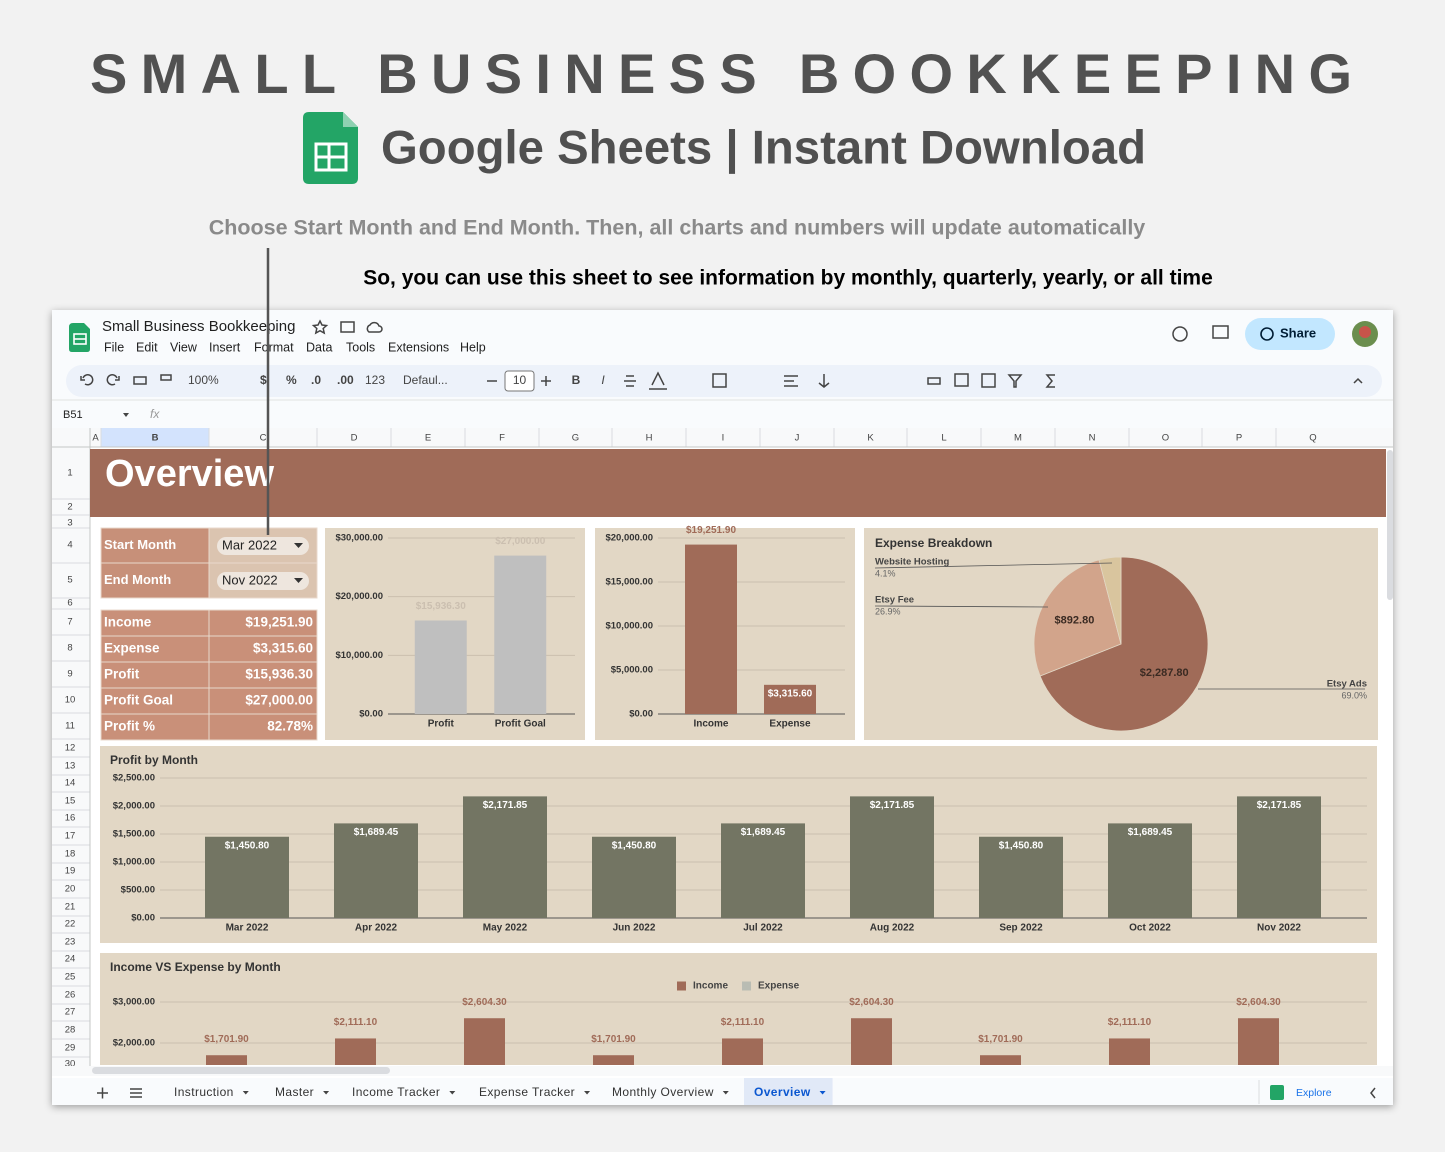  What do you see at coordinates (70, 977) in the screenshot?
I see `row-header: 25` at bounding box center [70, 977].